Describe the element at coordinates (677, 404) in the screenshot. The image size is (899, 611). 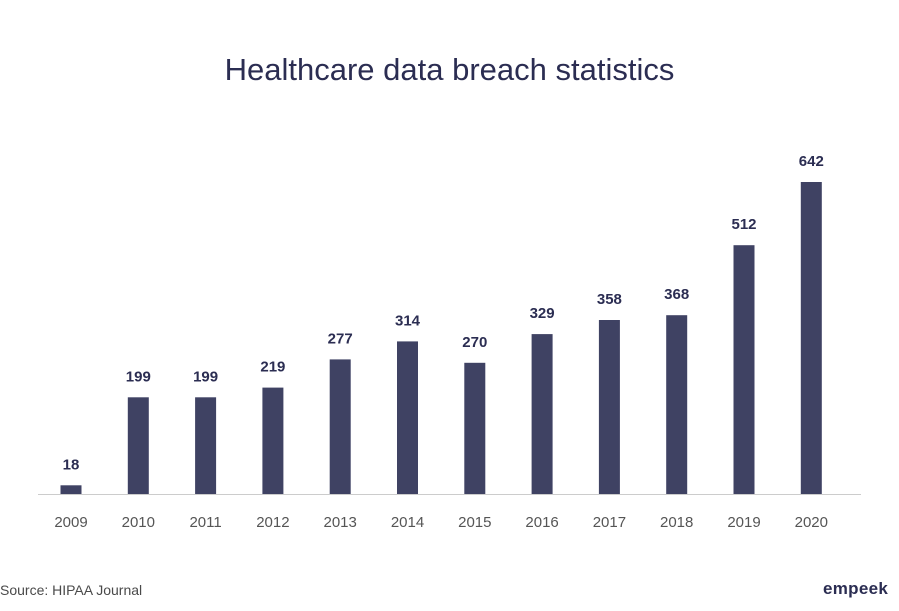
I see `bar-2018` at that location.